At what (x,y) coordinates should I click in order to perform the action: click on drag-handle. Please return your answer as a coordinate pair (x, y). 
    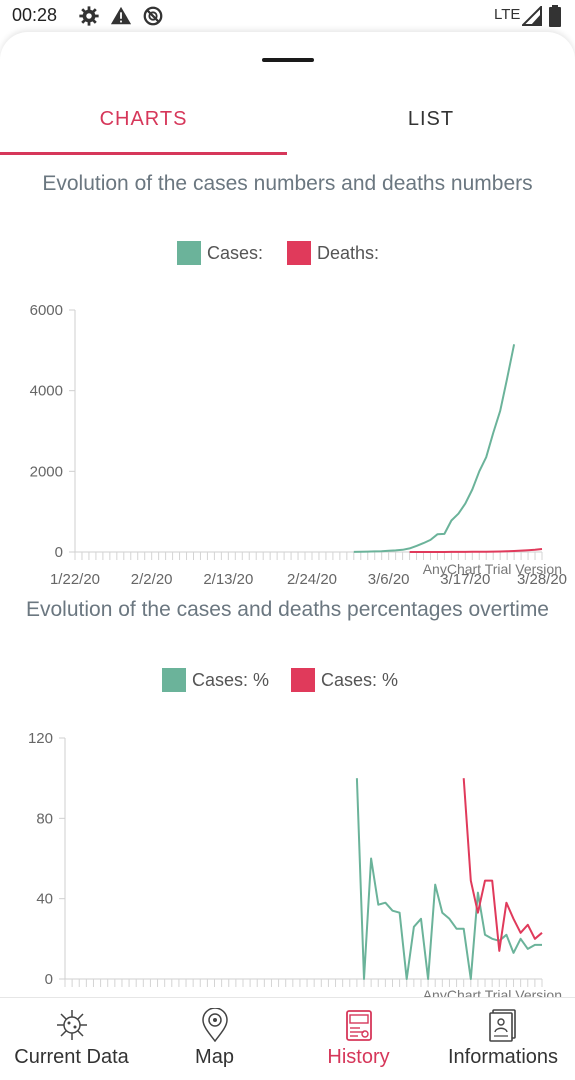
    Looking at the image, I should click on (288, 60).